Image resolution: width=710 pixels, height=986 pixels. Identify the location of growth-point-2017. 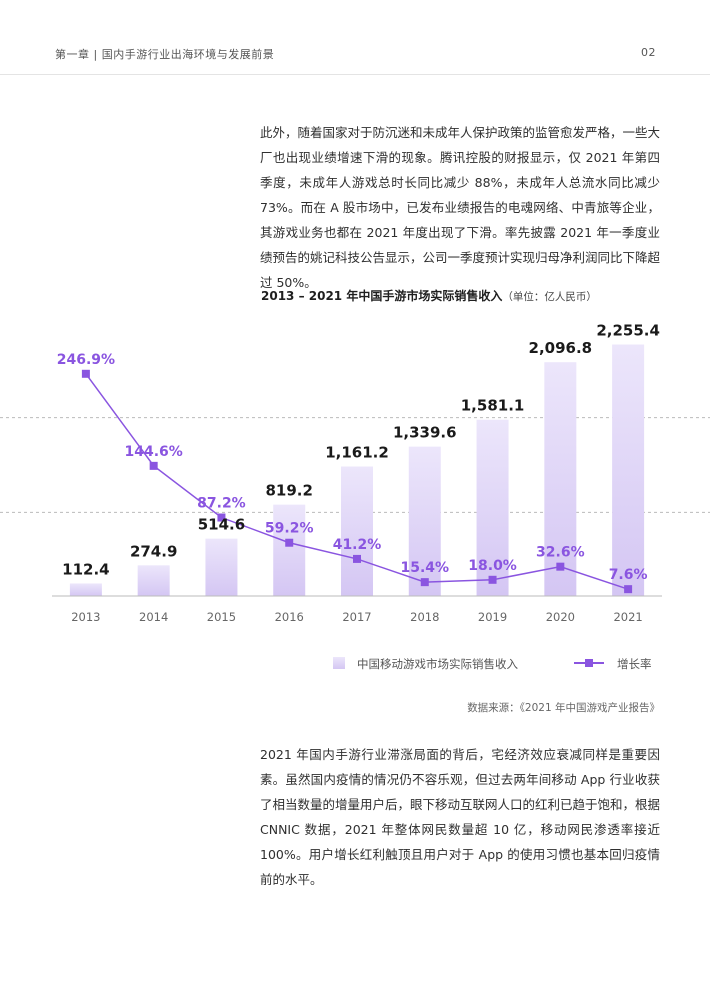
(357, 558).